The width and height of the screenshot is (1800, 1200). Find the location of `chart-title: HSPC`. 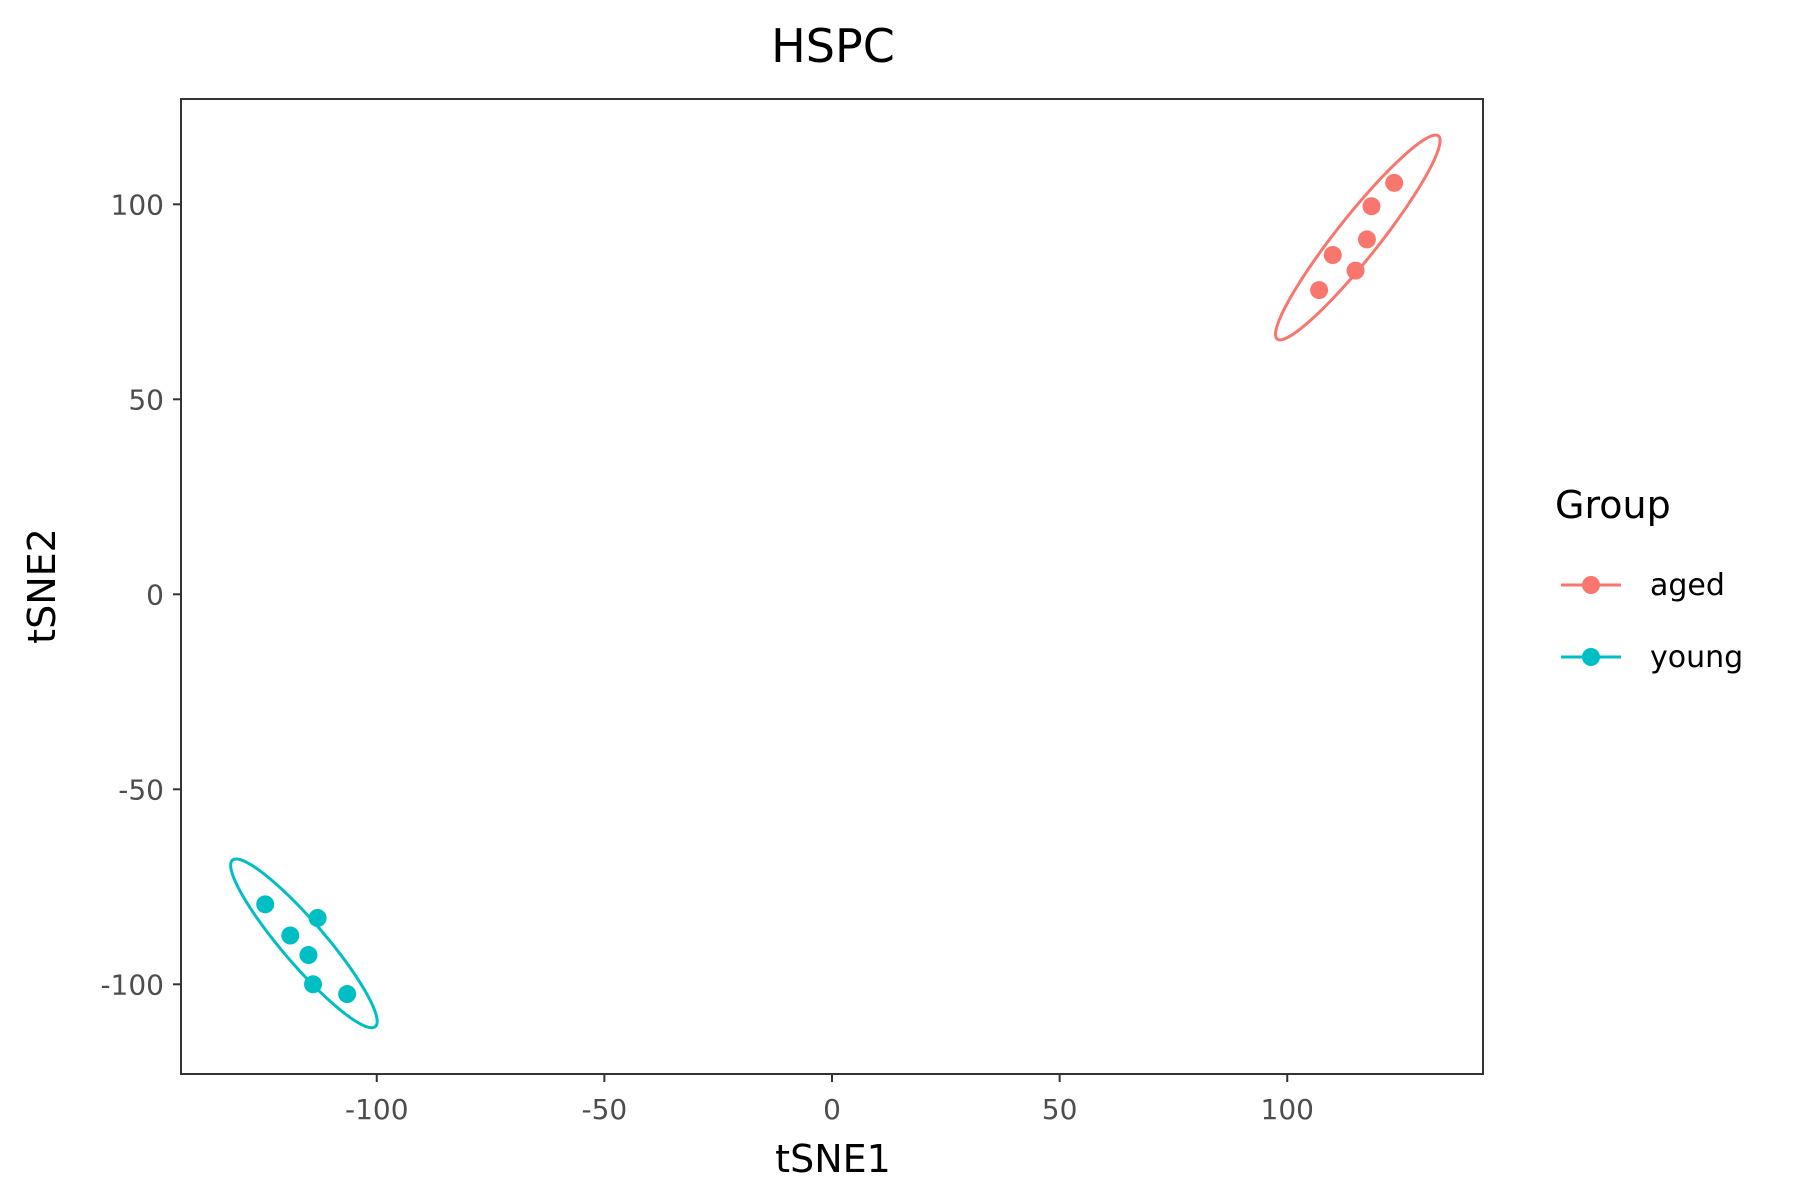

chart-title: HSPC is located at coordinates (833, 46).